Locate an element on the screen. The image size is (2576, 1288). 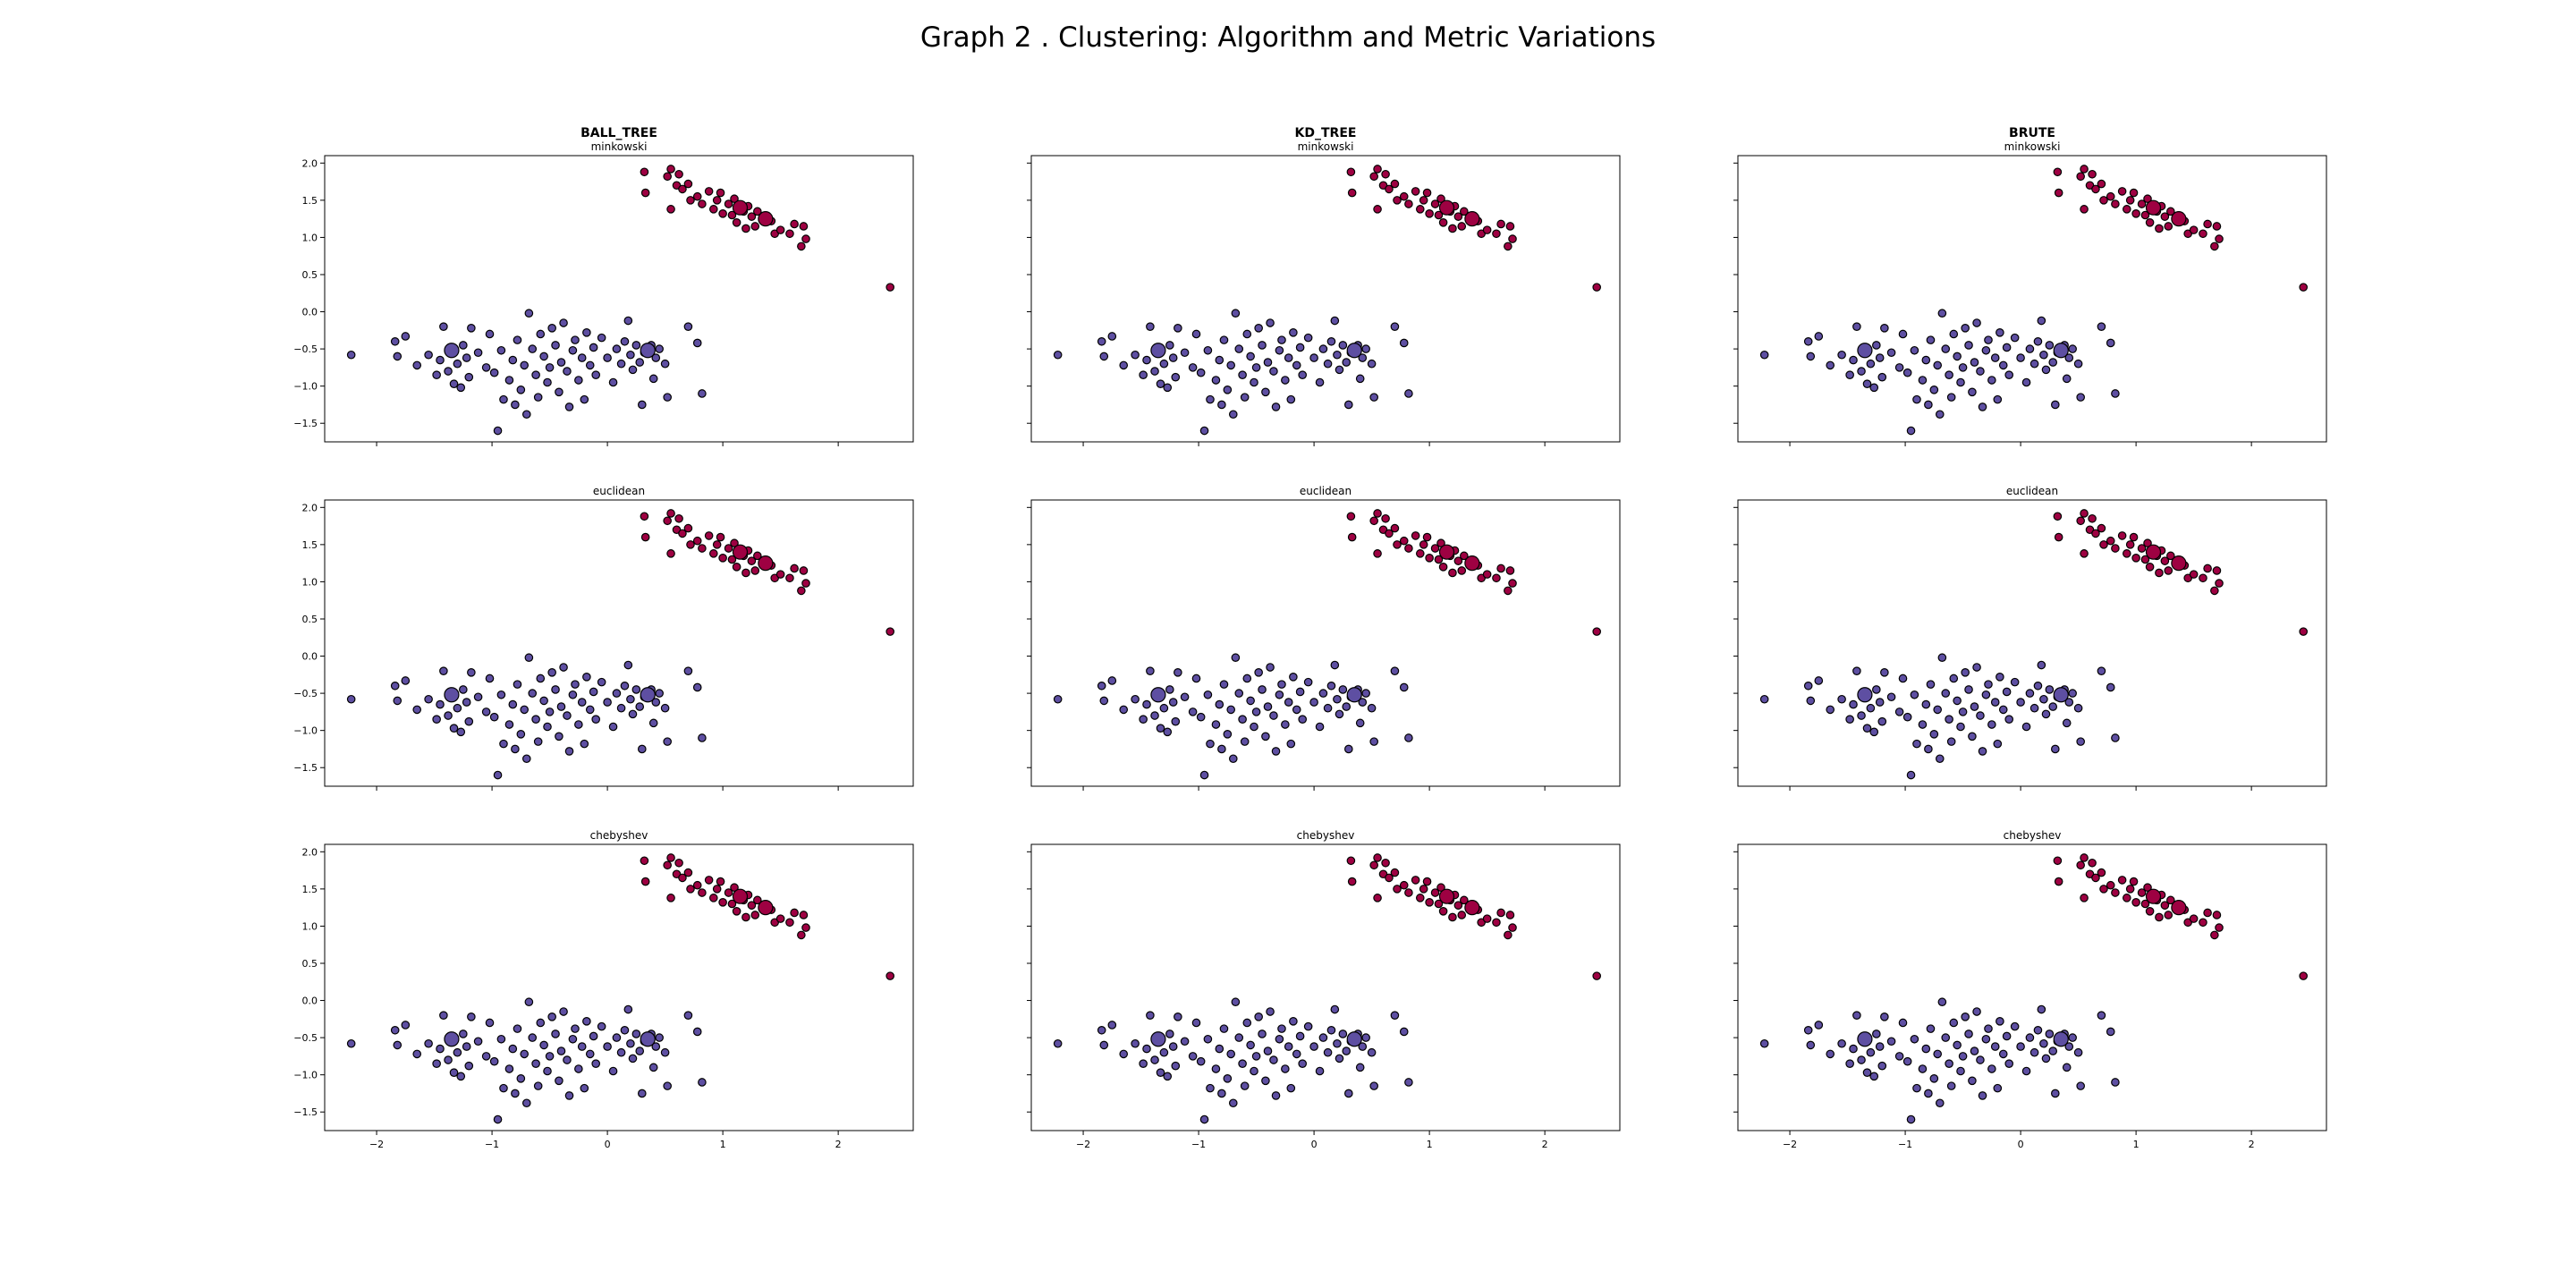
x-tick-label: 2 is located at coordinates (838, 1144).